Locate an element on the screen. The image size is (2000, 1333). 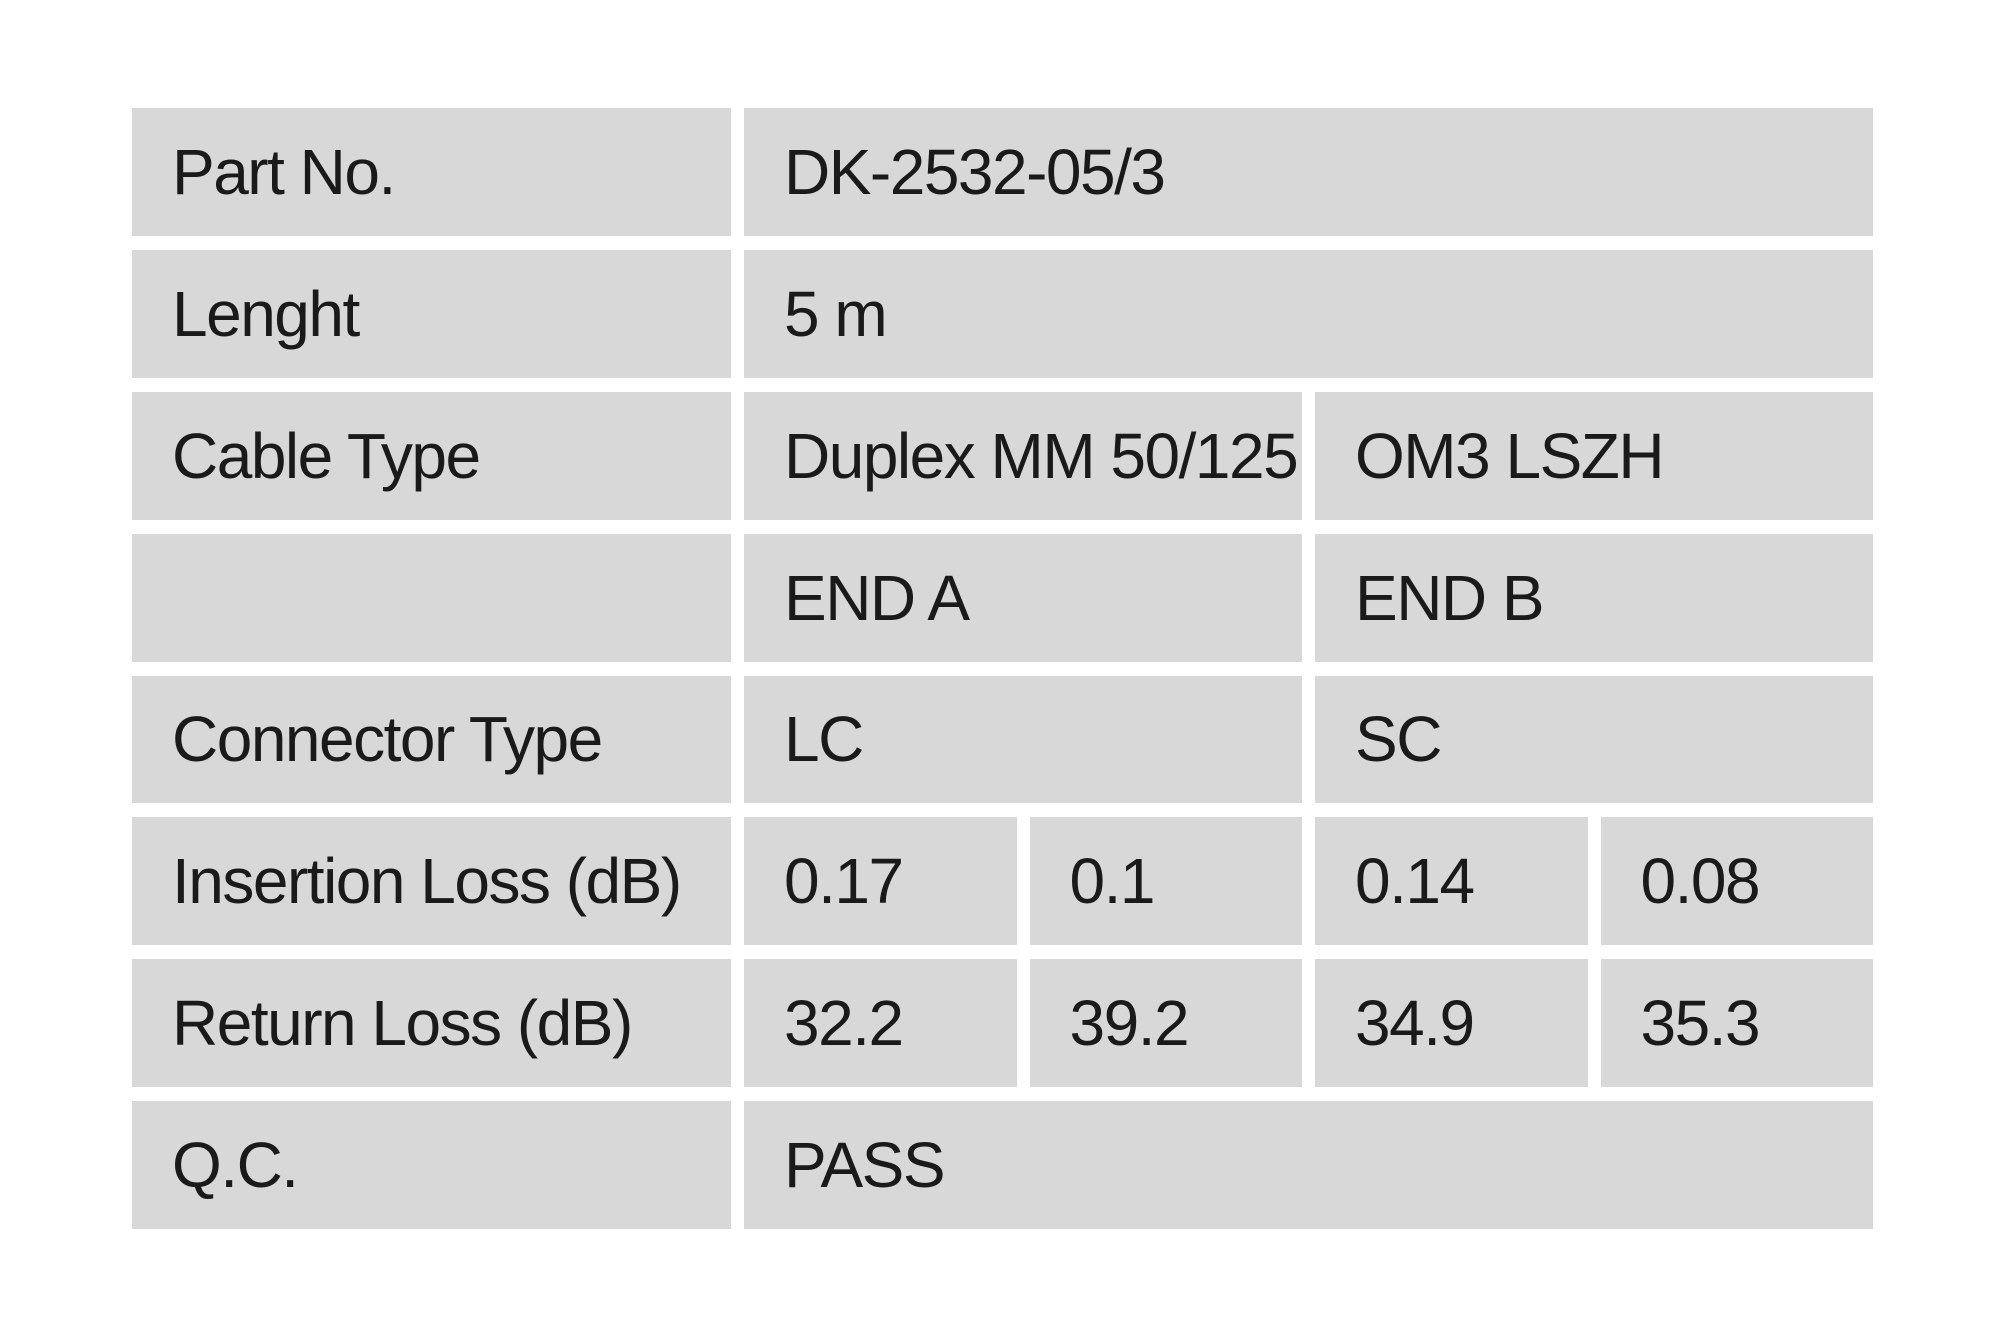
return-loss-end-a1-cell: 32.2 is located at coordinates (880, 1023).